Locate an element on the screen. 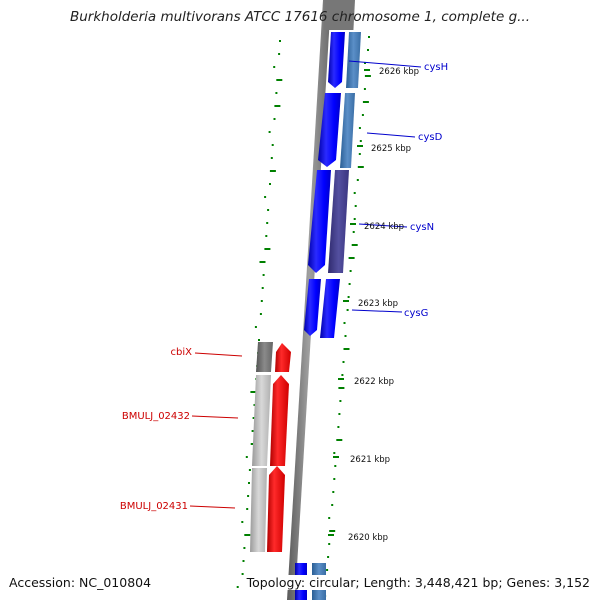 The image size is (600, 600). reverse-gene-track is located at coordinates (270, 447).